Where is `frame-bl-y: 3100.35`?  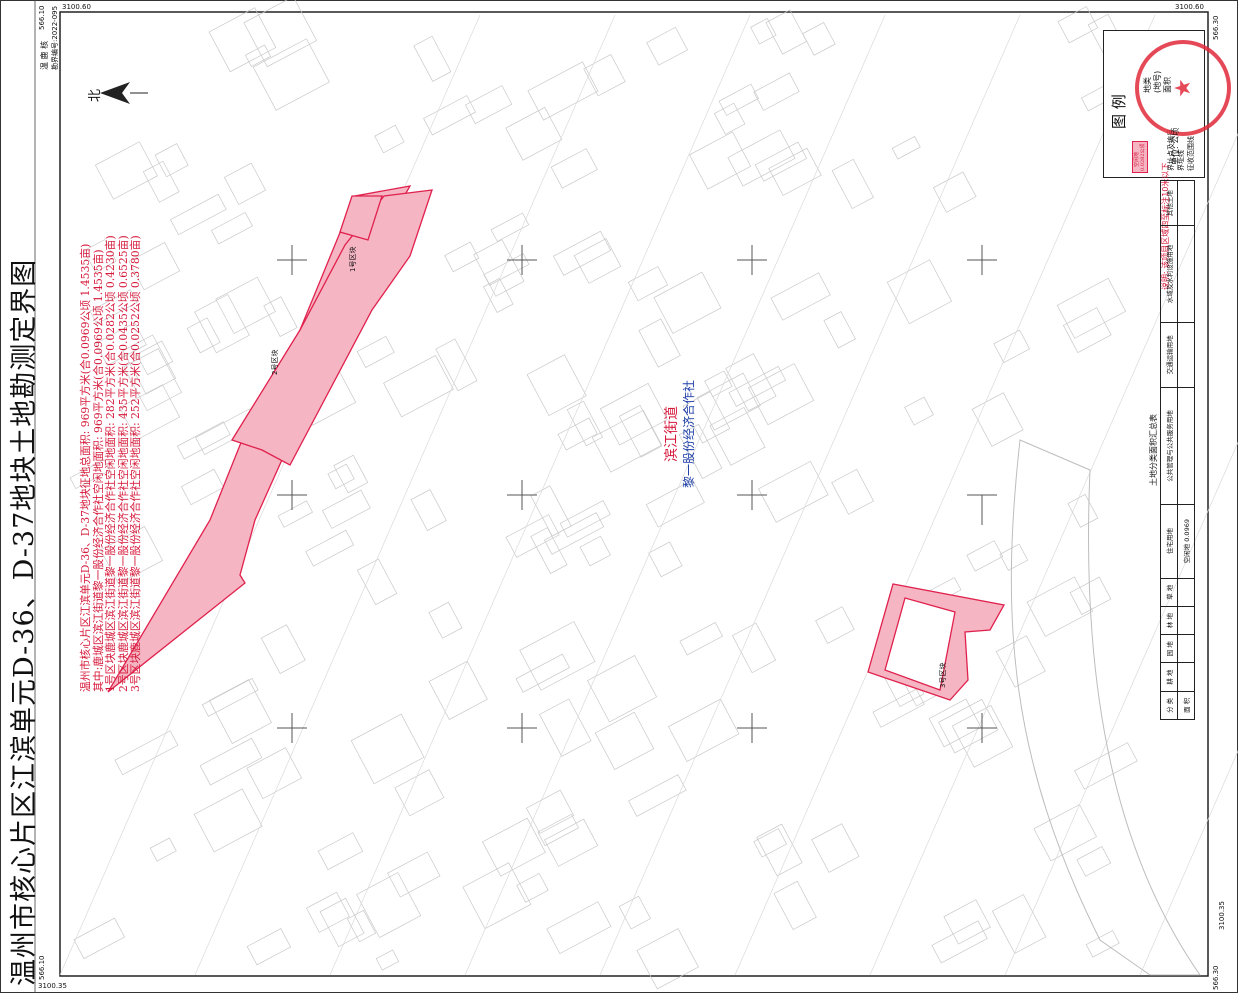 frame-bl-y: 3100.35 is located at coordinates (52, 986).